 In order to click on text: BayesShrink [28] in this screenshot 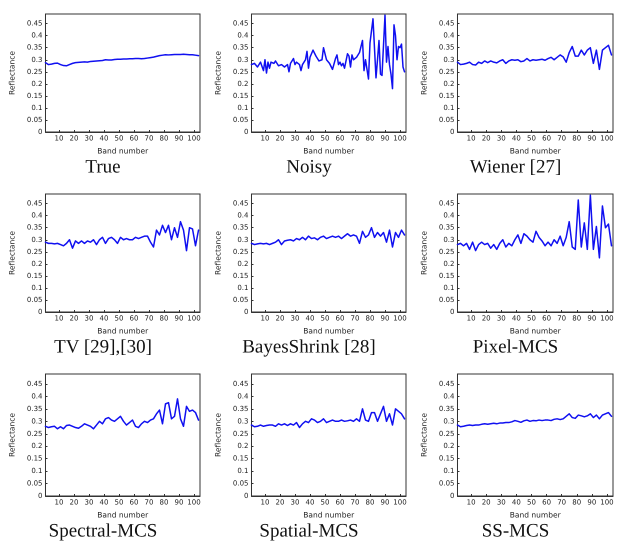, I will do `click(309, 347)`.